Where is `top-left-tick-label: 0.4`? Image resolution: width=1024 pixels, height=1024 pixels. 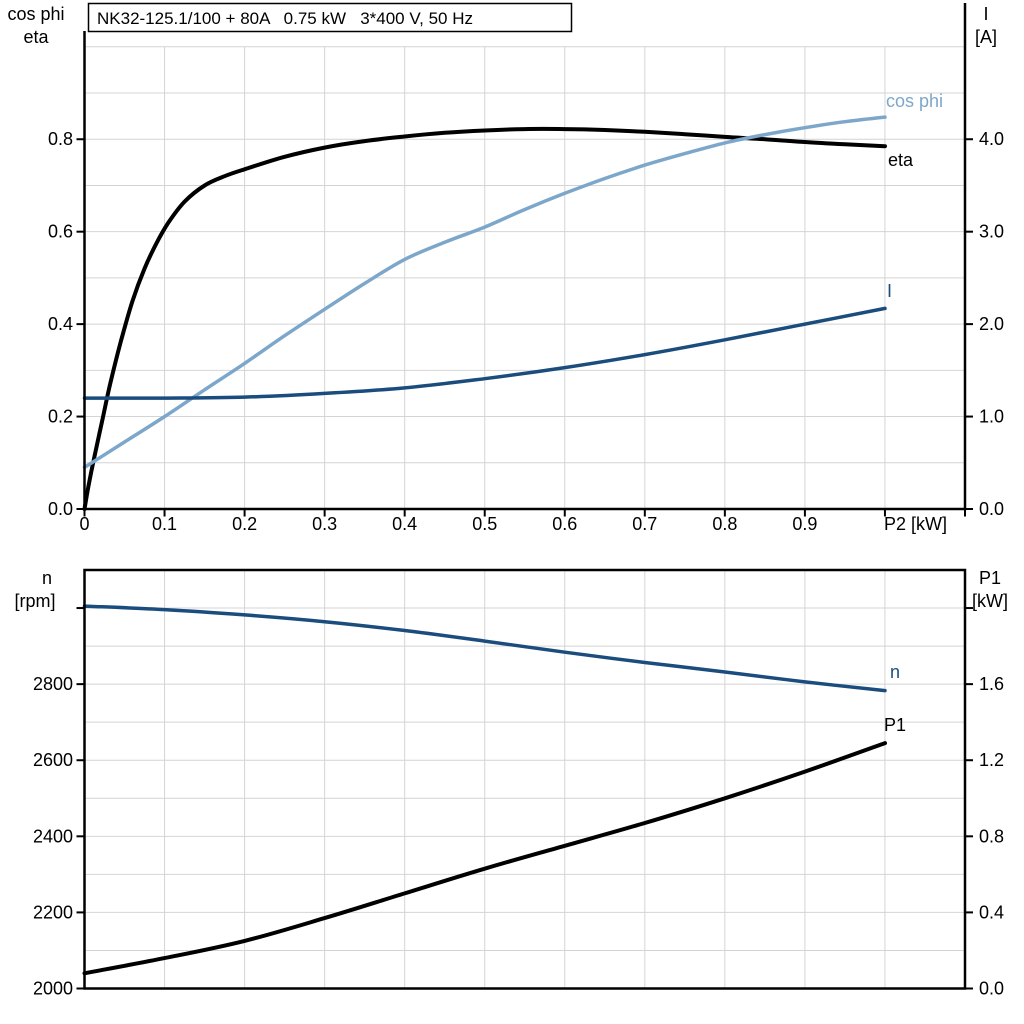
top-left-tick-label: 0.4 is located at coordinates (60, 324).